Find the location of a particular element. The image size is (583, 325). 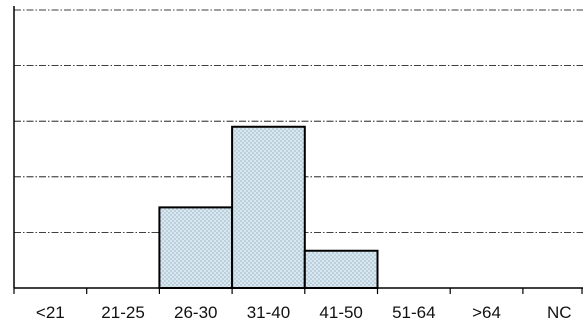

x-tick-labels: <21 21-25 26-30 31-40 41-50 51-64 >64 NC is located at coordinates (304, 312).